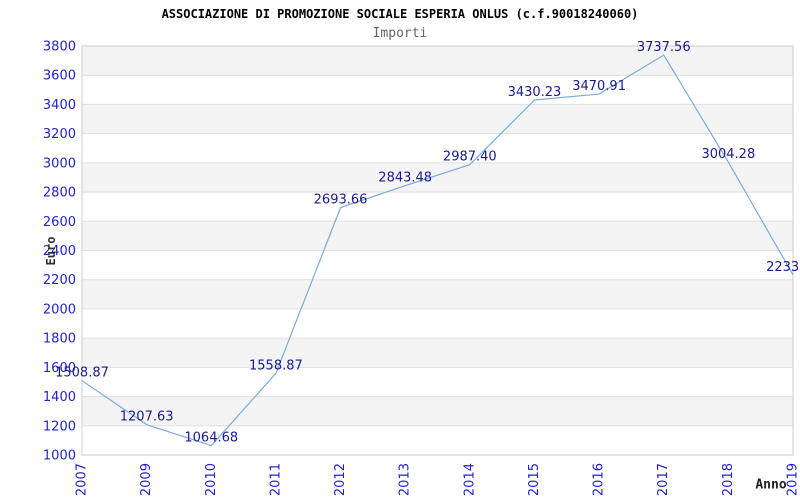 The image size is (800, 500). I want to click on x-tick-label: 2015, so click(534, 479).